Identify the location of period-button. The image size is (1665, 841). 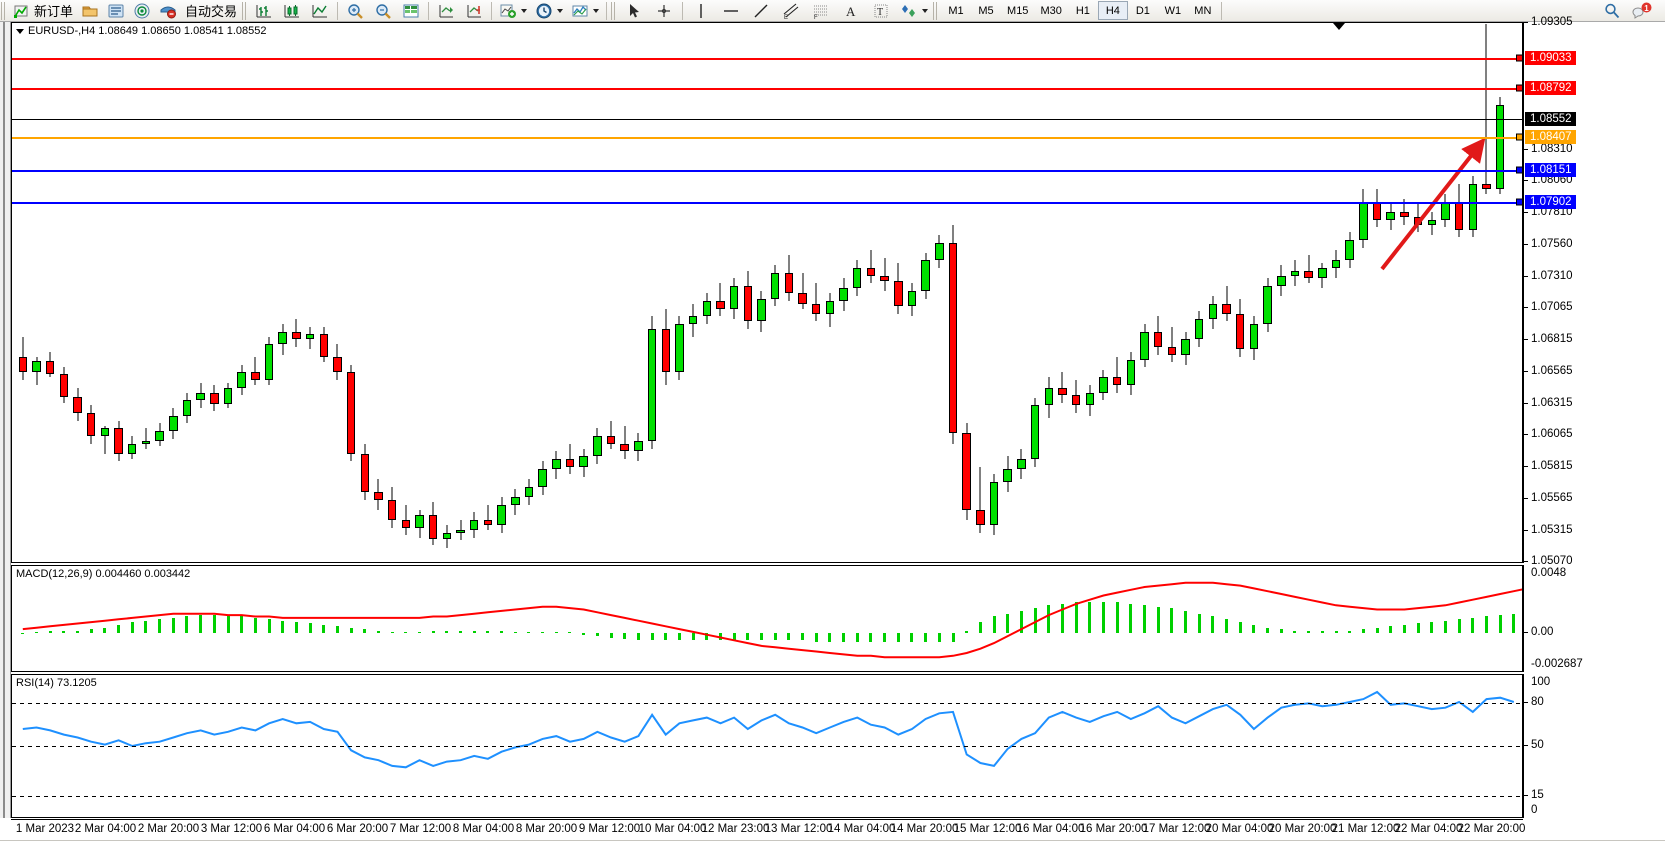
(549, 11).